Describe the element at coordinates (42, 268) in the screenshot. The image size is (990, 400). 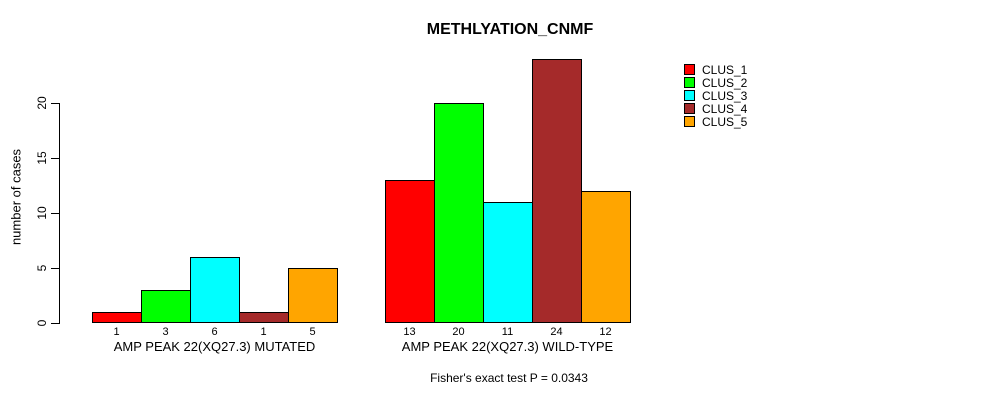
I see `y-axis-tick-label: 5` at that location.